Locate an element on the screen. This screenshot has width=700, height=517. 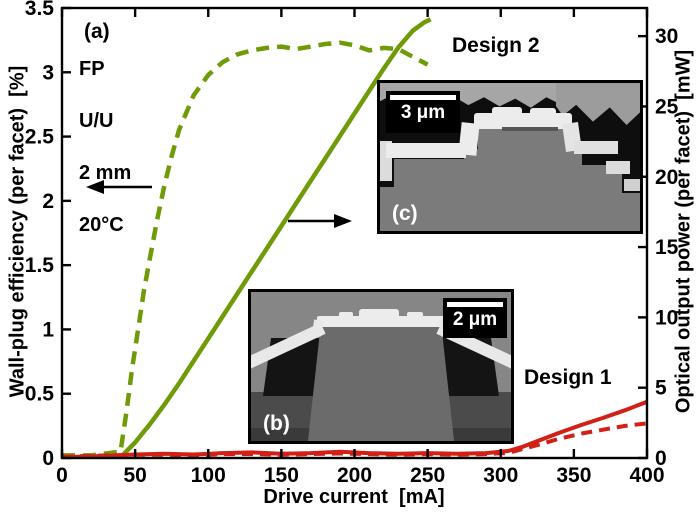
y-right-tick-label: 20 is located at coordinates (666, 177).